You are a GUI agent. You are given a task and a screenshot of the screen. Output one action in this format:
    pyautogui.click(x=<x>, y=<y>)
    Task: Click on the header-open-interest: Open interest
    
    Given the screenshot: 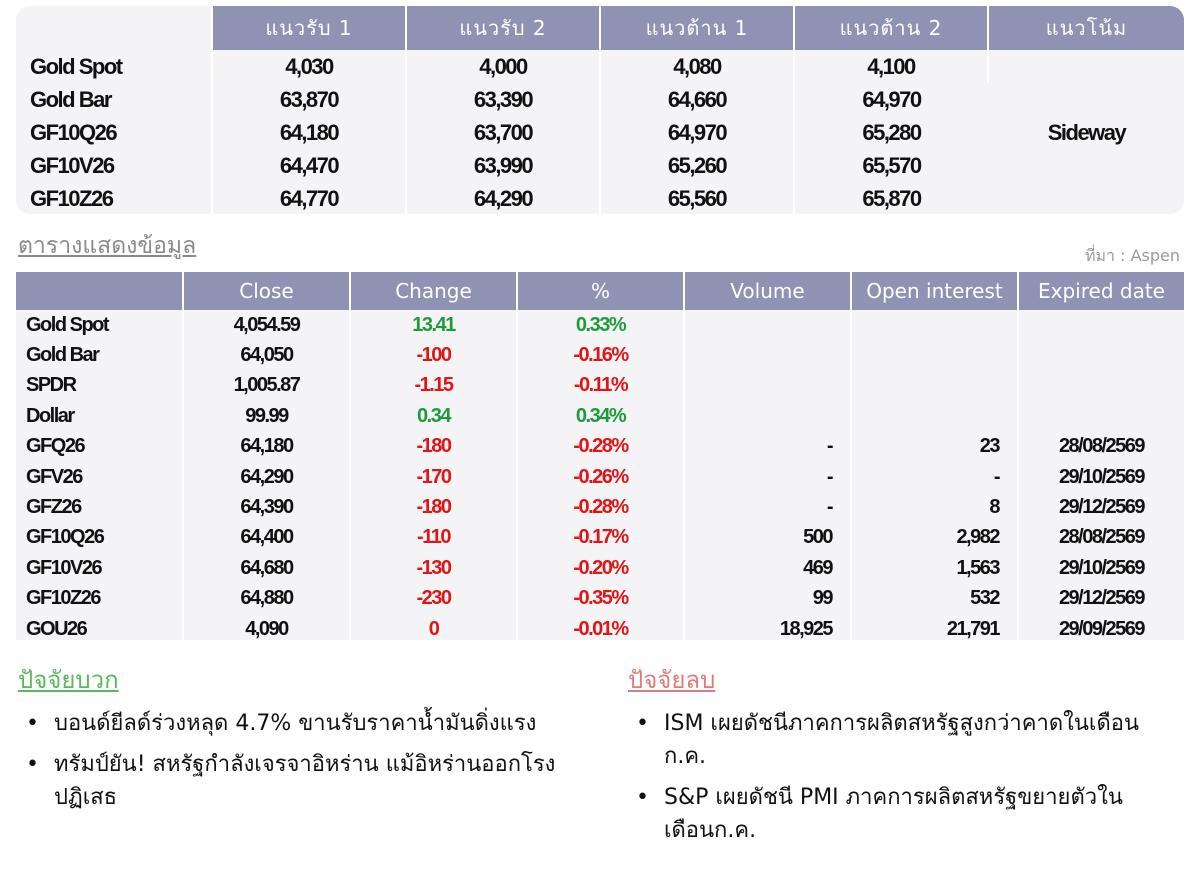 What is the action you would take?
    pyautogui.click(x=935, y=291)
    